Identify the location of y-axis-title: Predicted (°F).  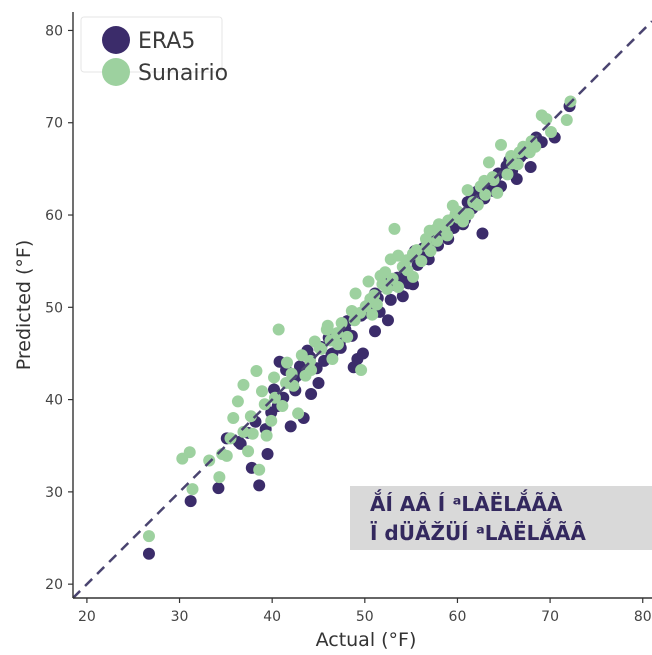
(24, 305).